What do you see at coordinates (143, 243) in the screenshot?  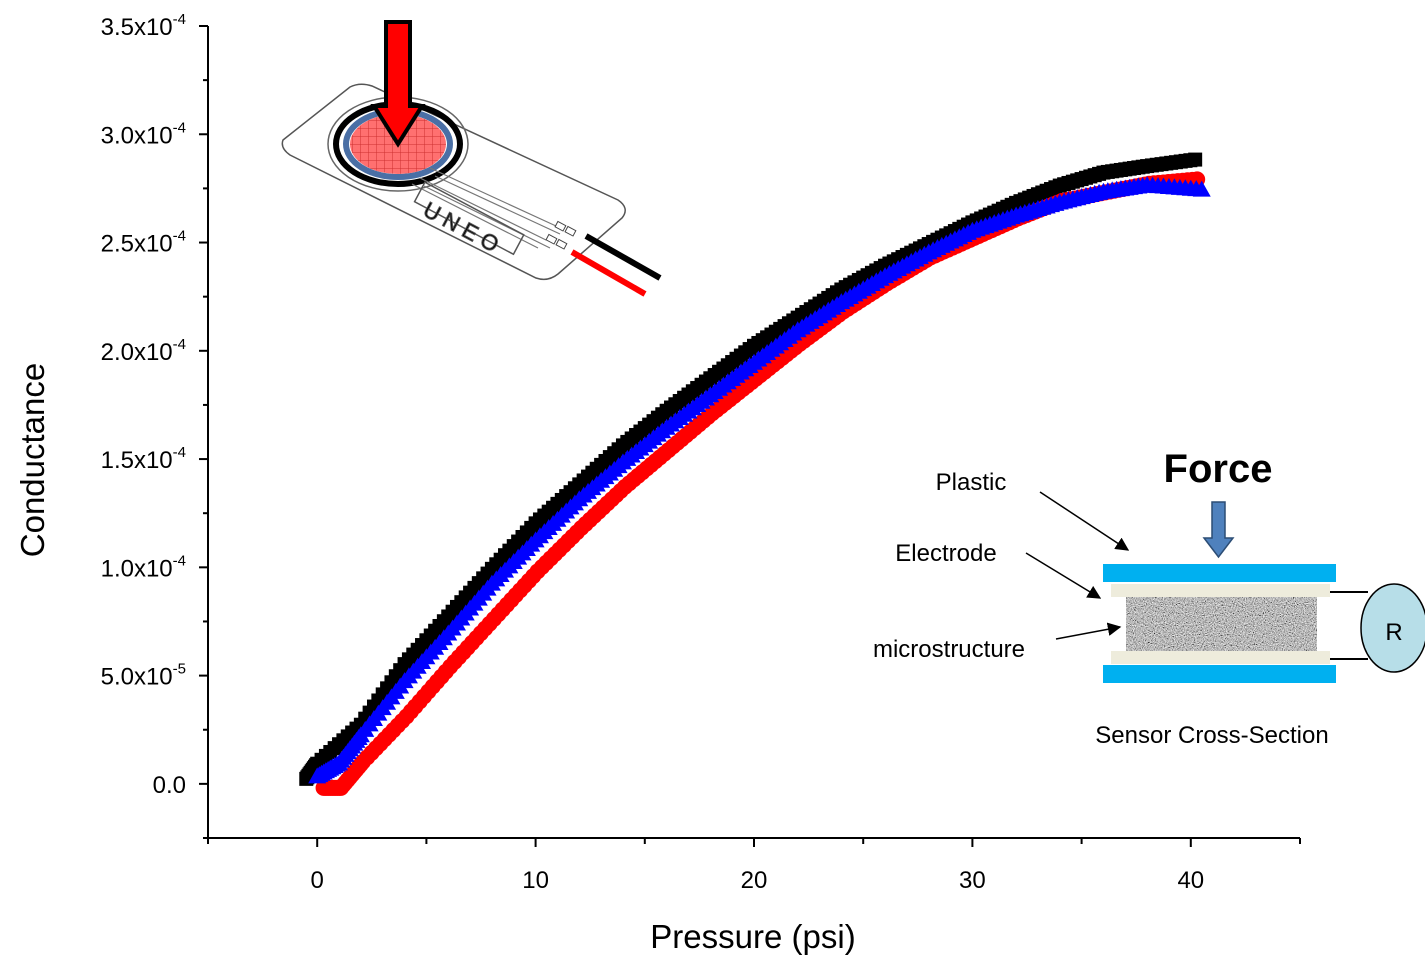 I see `y-tick-label: 2.5x10⁻⁴` at bounding box center [143, 243].